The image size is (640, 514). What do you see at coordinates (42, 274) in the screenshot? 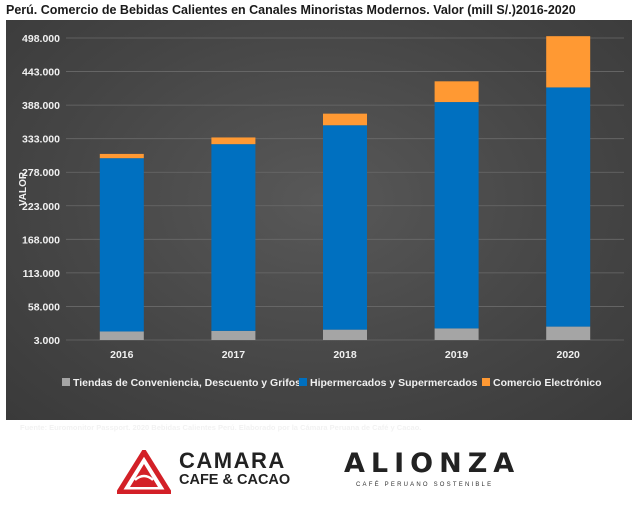
I see `y-tick-label: 113.000` at bounding box center [42, 274].